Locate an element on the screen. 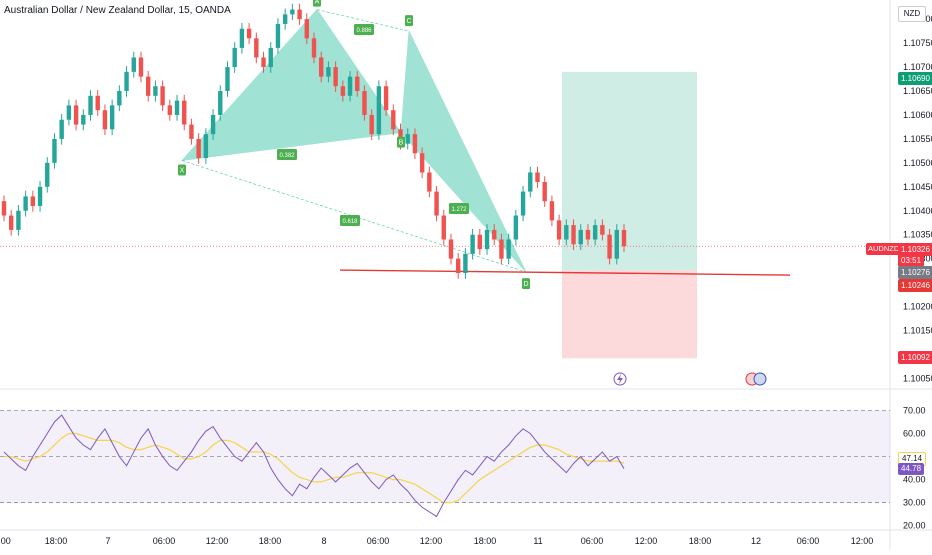 The width and height of the screenshot is (932, 555). pattern-bcd-triangle is located at coordinates (463, 151).